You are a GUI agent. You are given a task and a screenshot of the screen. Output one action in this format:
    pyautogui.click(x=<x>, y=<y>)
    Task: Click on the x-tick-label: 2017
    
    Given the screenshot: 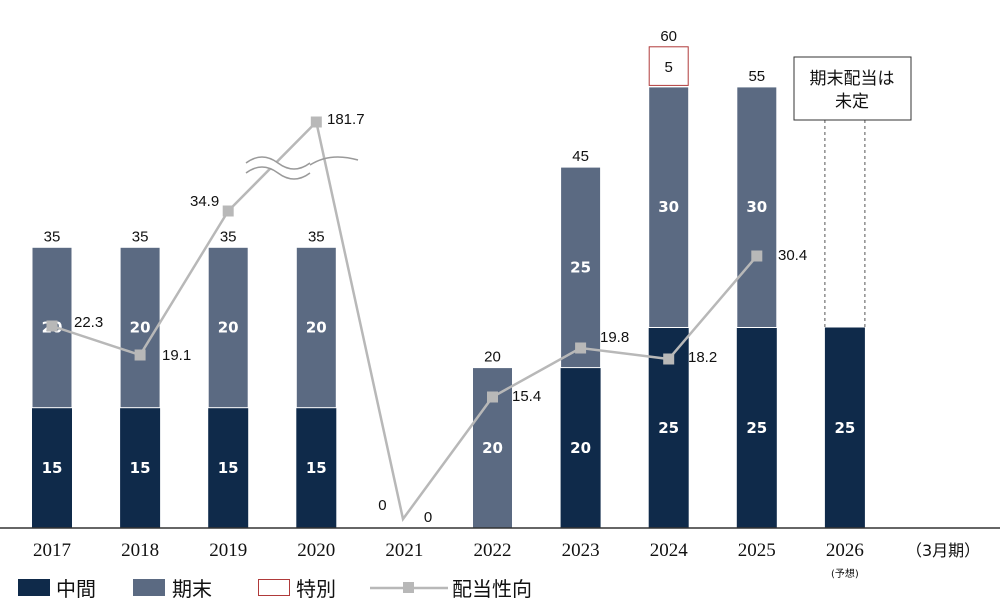 What is the action you would take?
    pyautogui.click(x=52, y=550)
    